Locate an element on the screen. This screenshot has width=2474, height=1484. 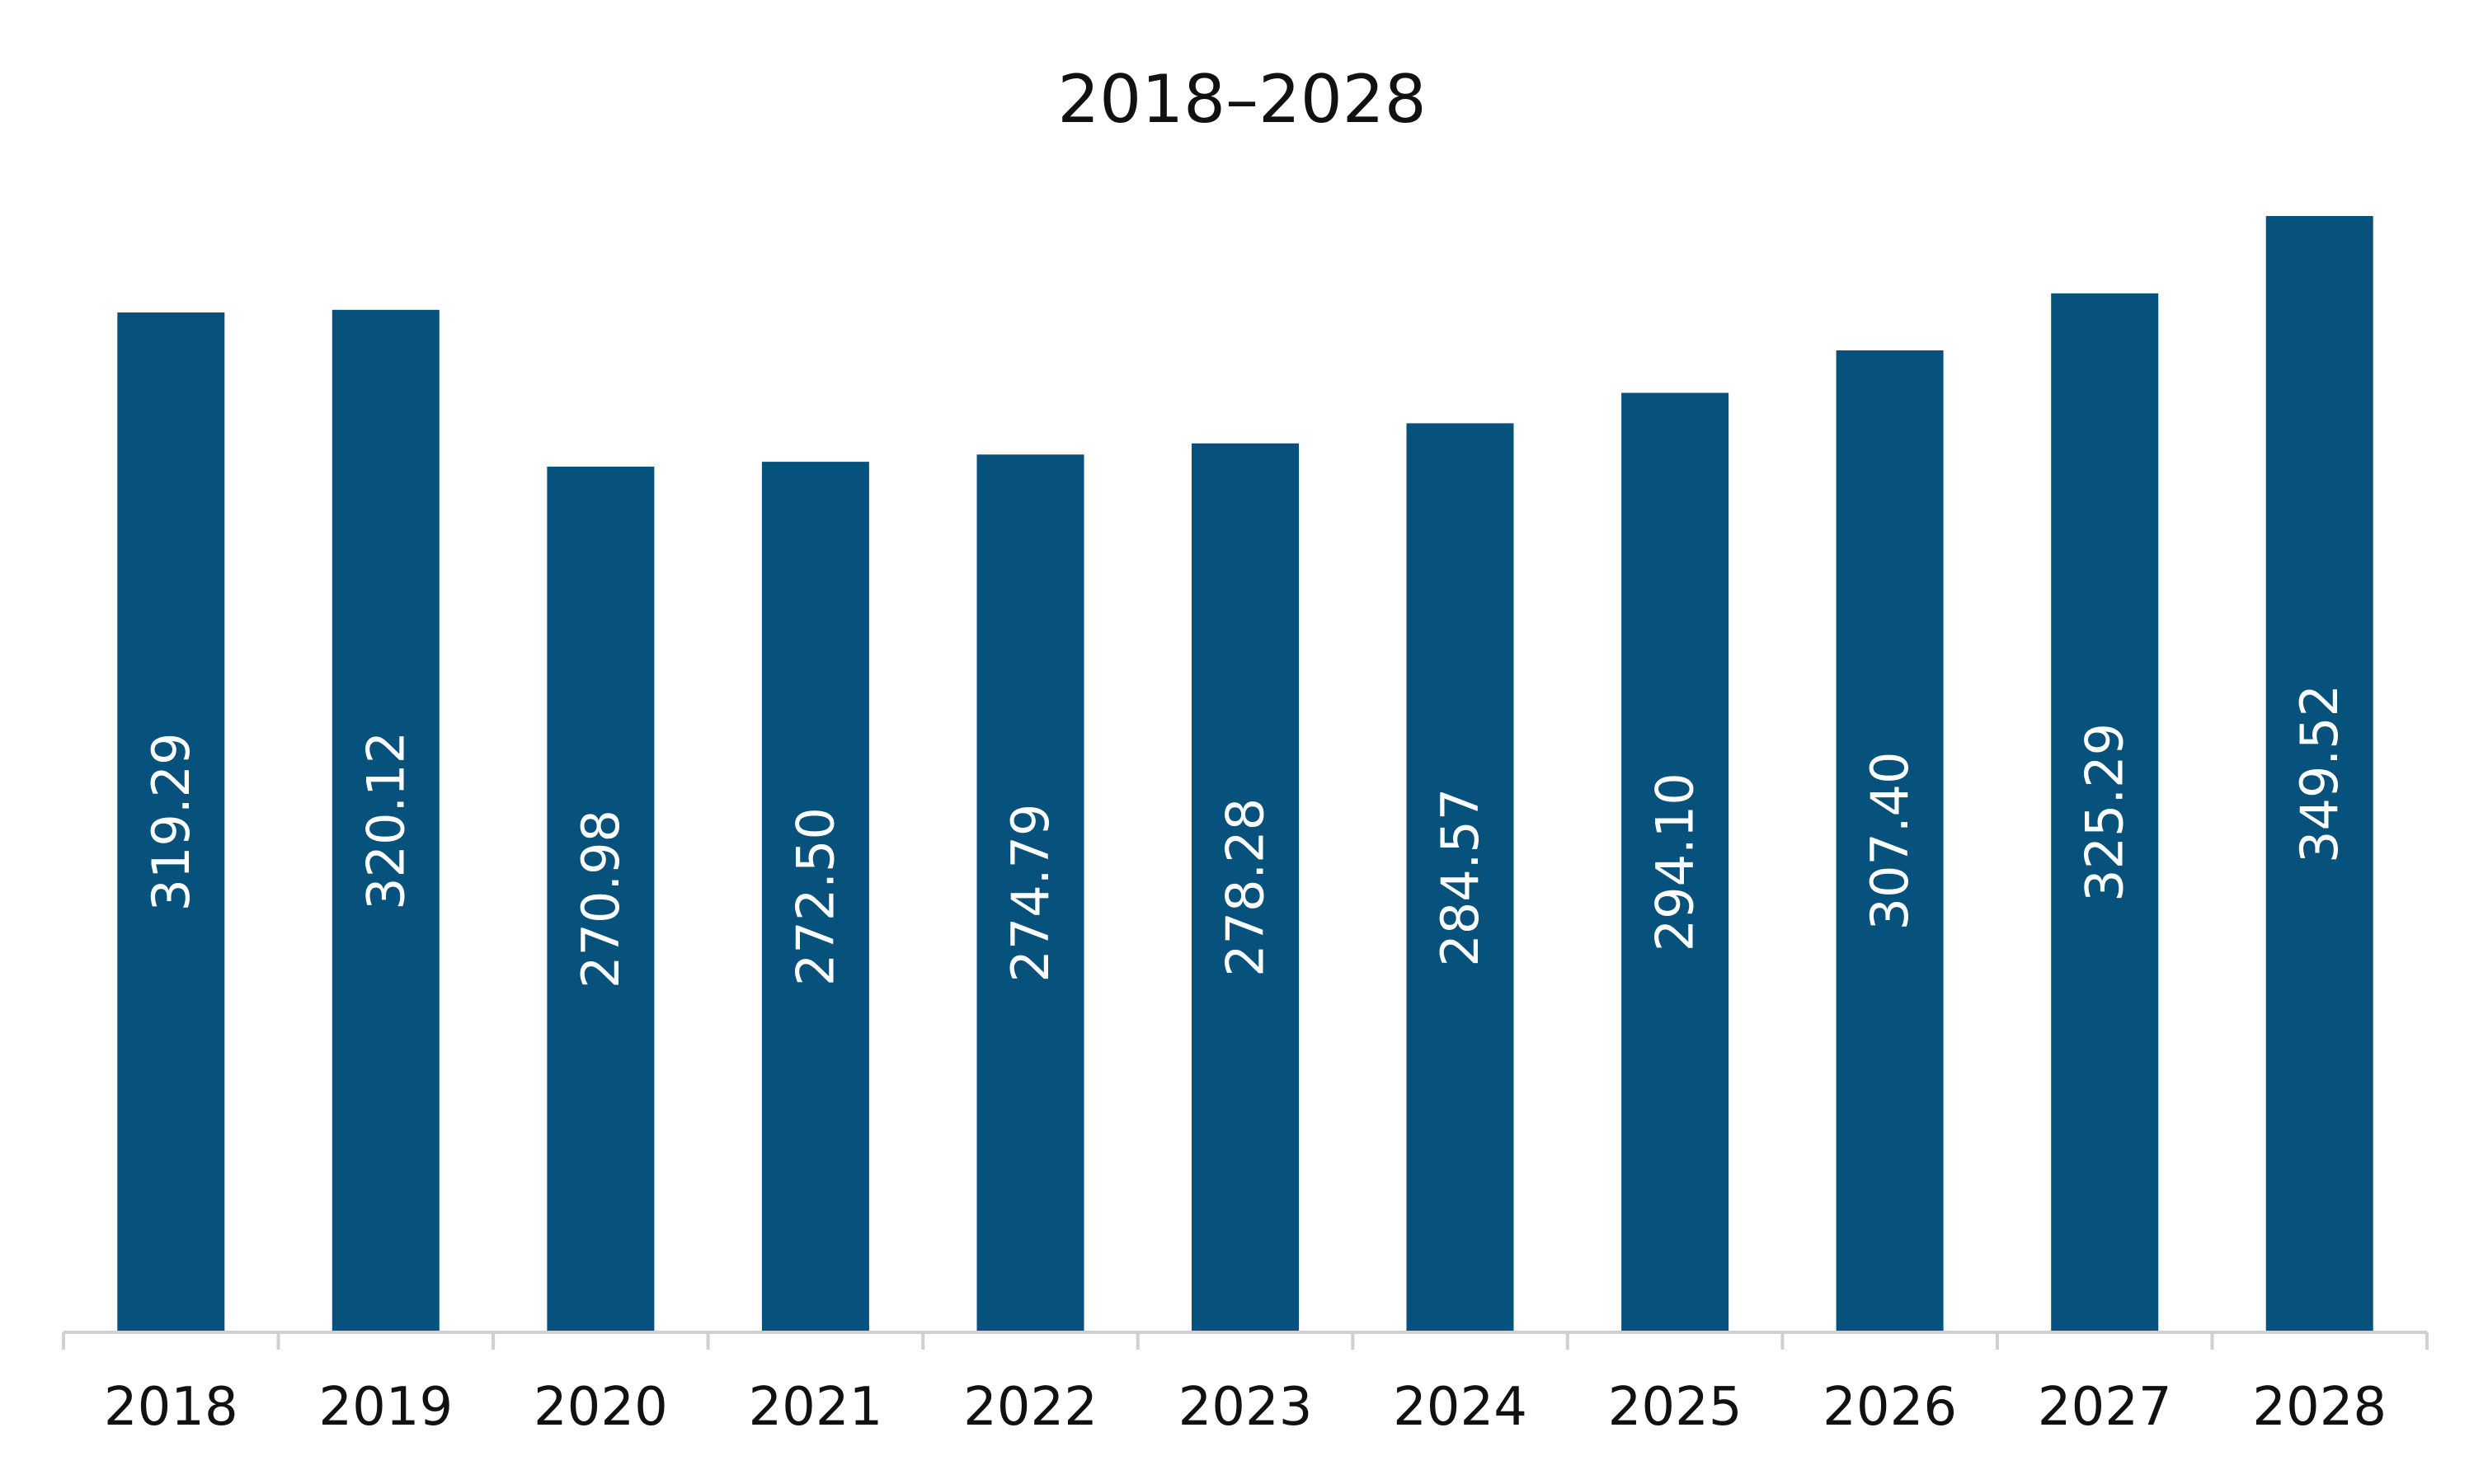
x-tick-label-2021: 2021 is located at coordinates (815, 1407).